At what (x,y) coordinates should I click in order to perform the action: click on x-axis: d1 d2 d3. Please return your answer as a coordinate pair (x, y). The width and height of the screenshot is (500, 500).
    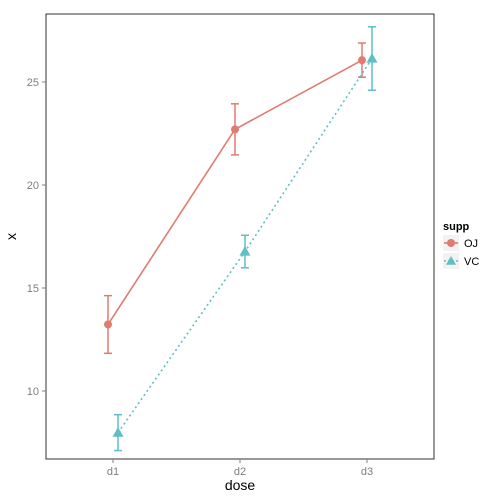
    Looking at the image, I should click on (240, 468).